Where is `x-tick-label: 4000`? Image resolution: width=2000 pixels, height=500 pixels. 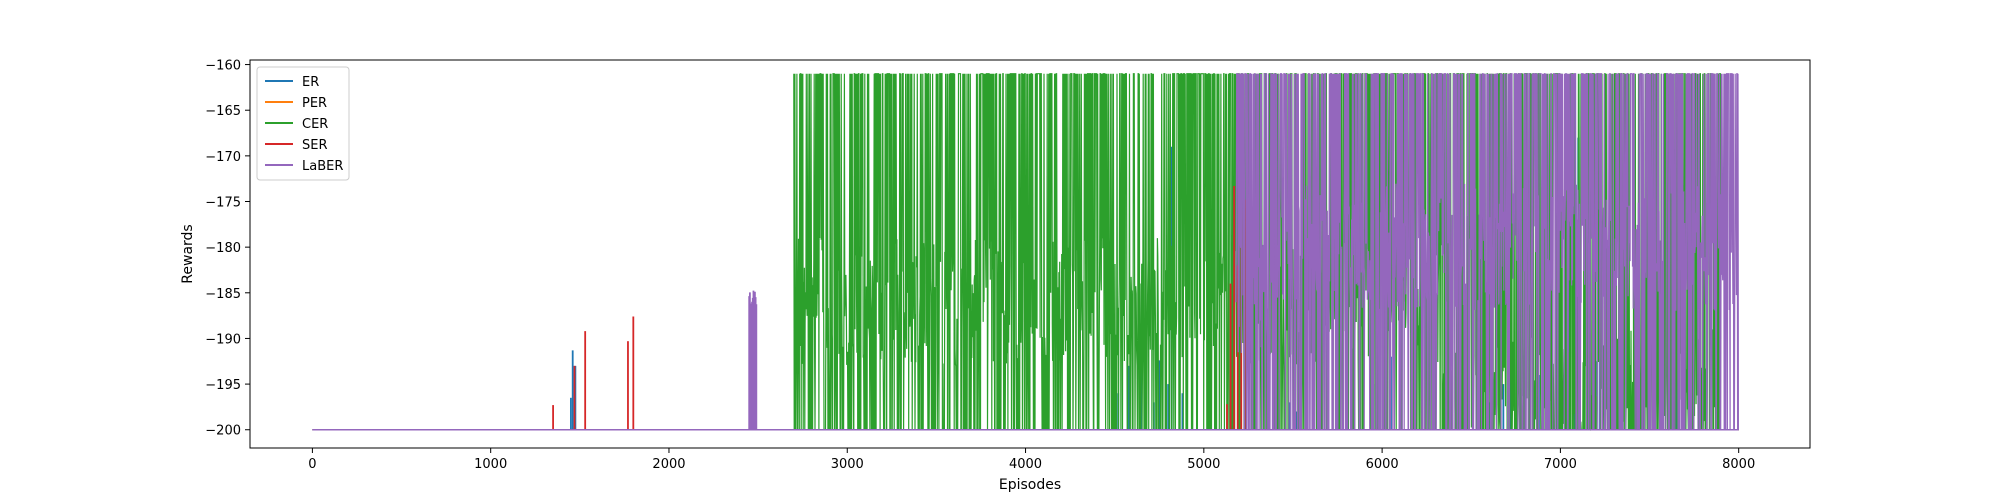
x-tick-label: 4000 is located at coordinates (1025, 464).